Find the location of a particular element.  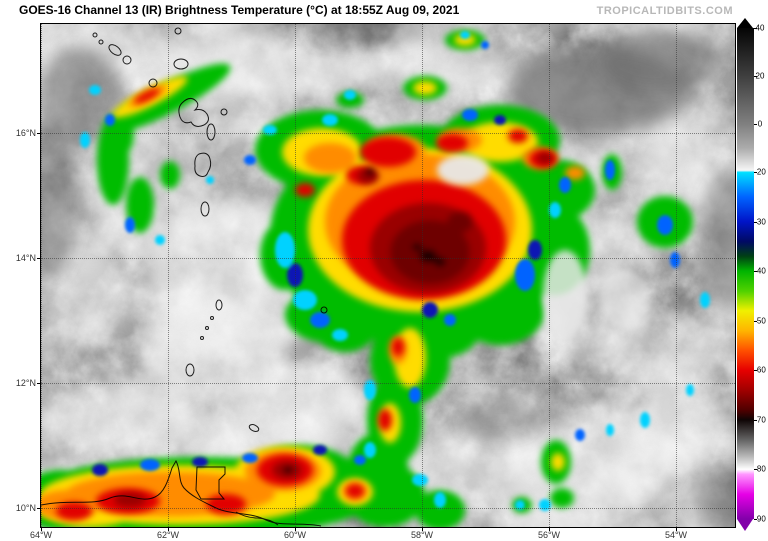

colorbar-tick-label: -90 is located at coordinates (760, 519).